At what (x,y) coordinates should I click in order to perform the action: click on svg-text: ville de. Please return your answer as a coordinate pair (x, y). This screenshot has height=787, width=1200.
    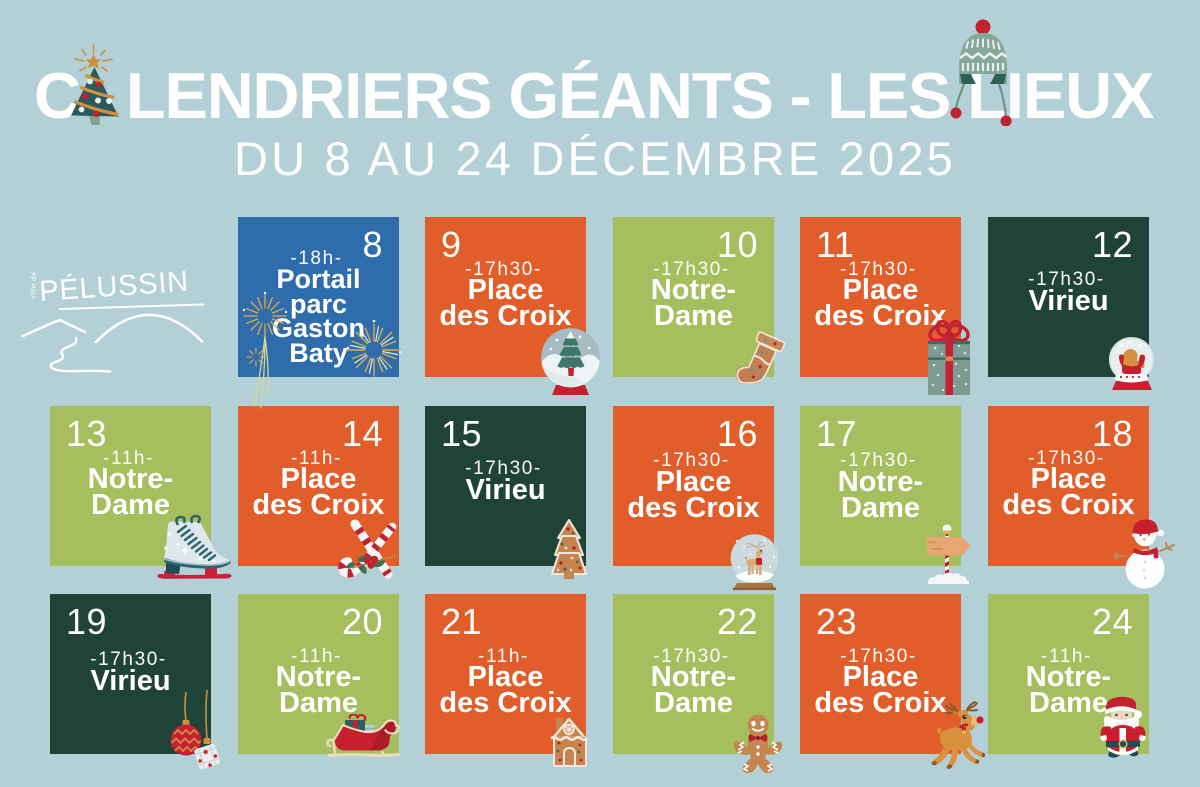
    Looking at the image, I should click on (33, 285).